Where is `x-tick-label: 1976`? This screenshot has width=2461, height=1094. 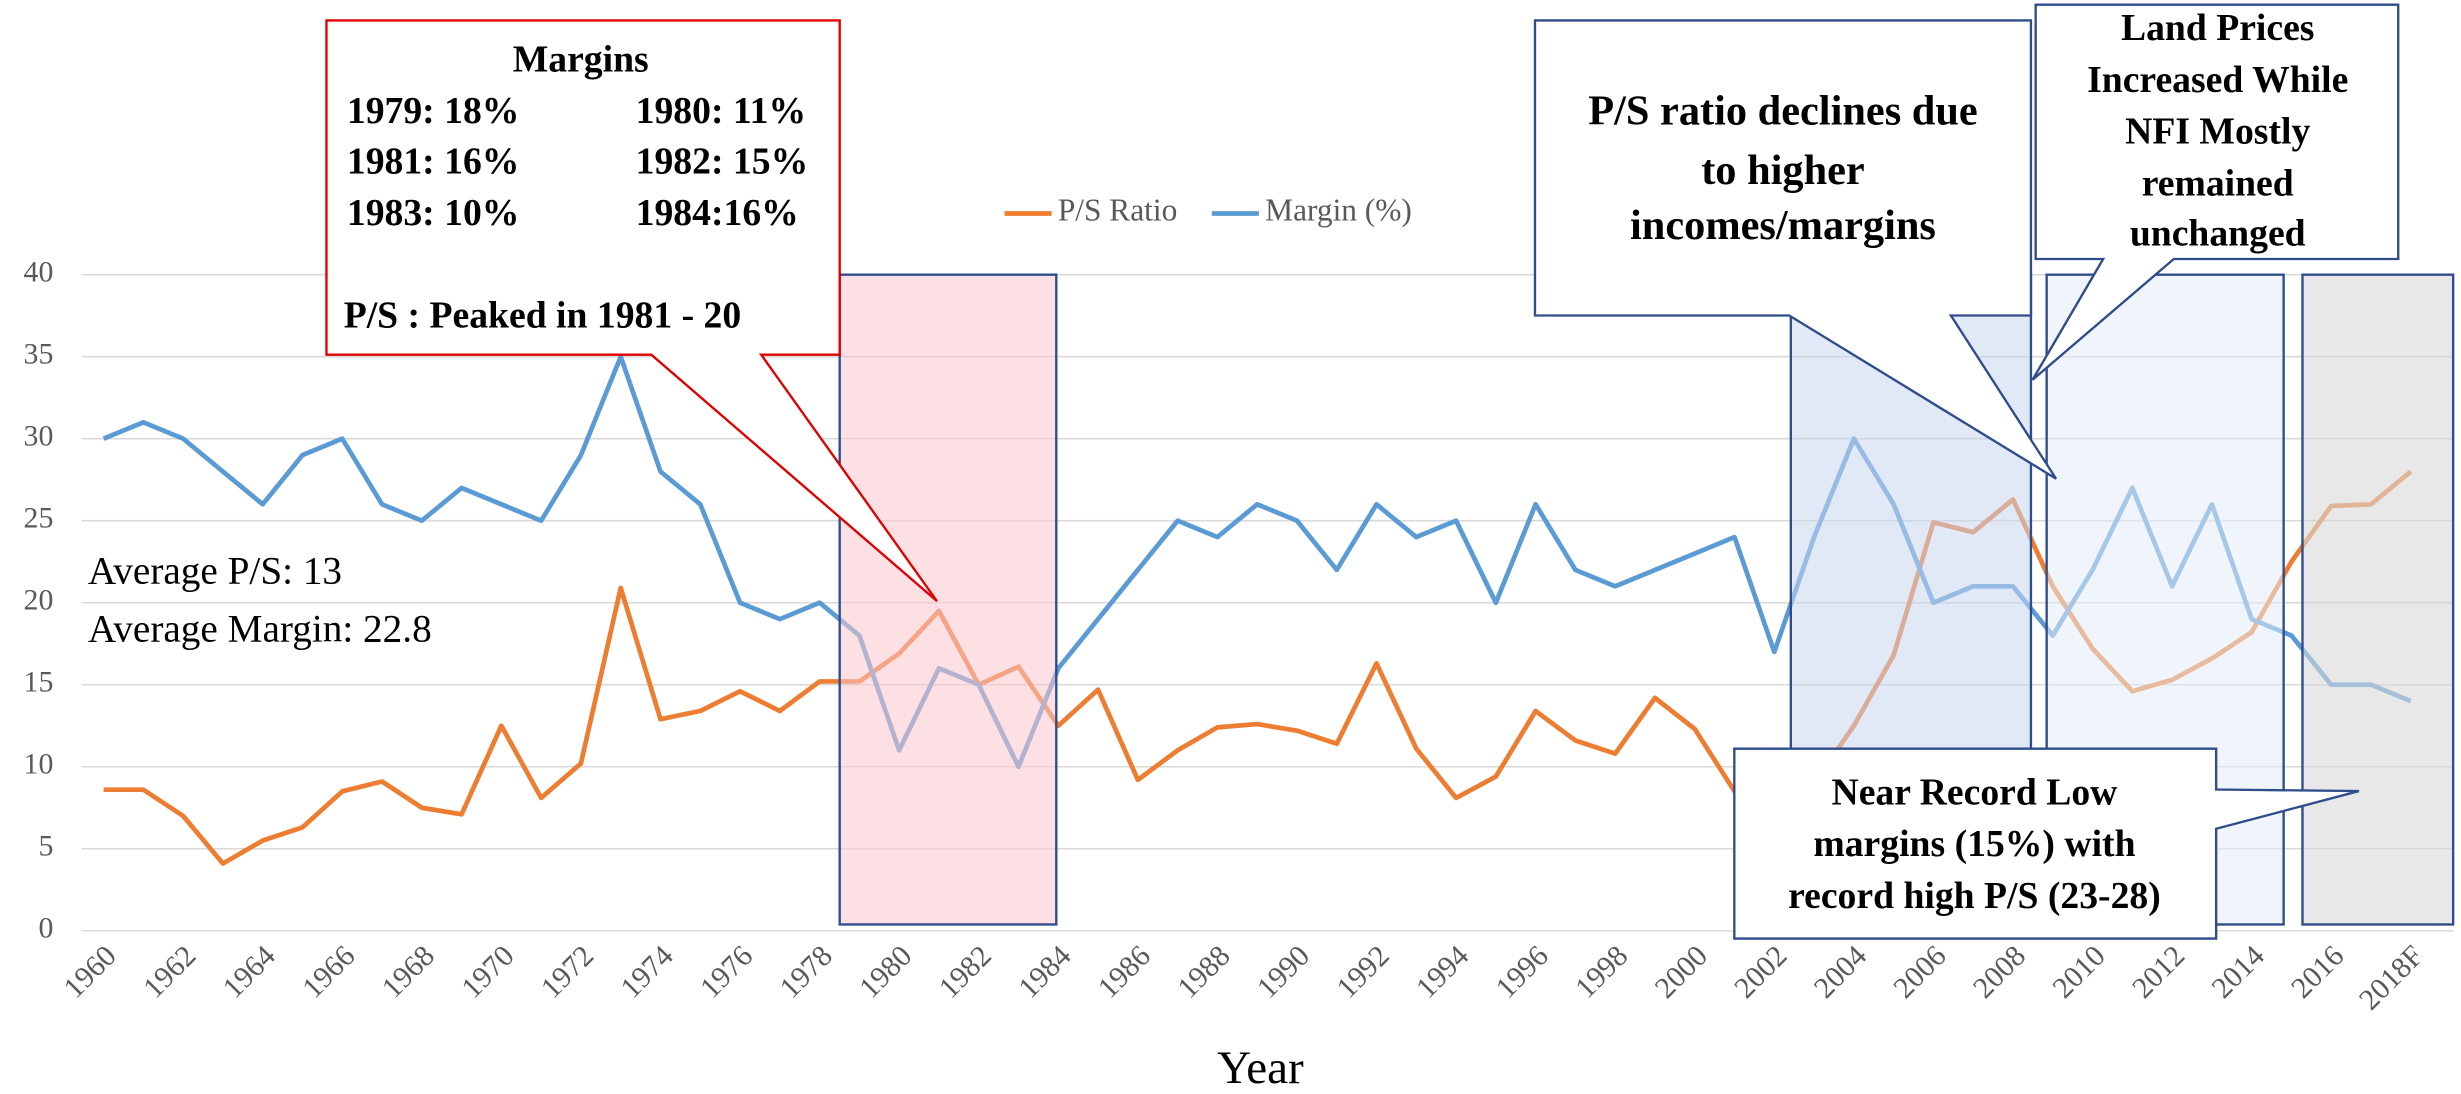 x-tick-label: 1976 is located at coordinates (727, 972).